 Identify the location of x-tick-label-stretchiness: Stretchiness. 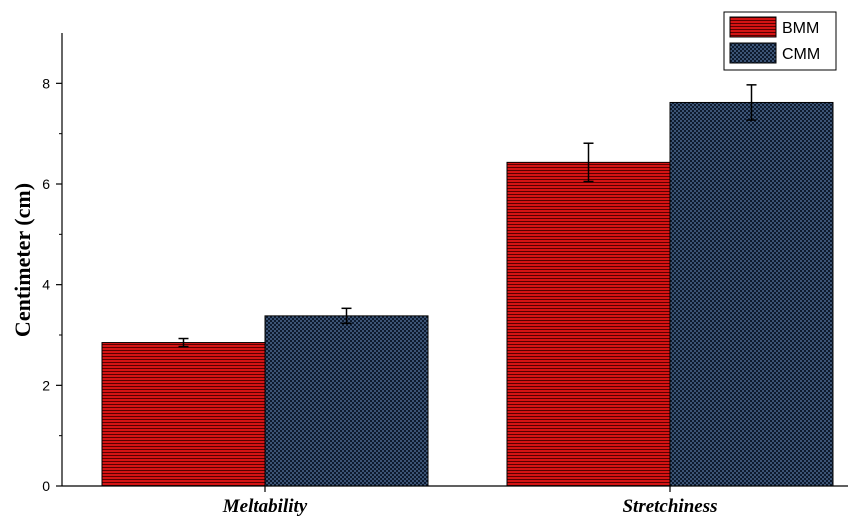
(669, 506).